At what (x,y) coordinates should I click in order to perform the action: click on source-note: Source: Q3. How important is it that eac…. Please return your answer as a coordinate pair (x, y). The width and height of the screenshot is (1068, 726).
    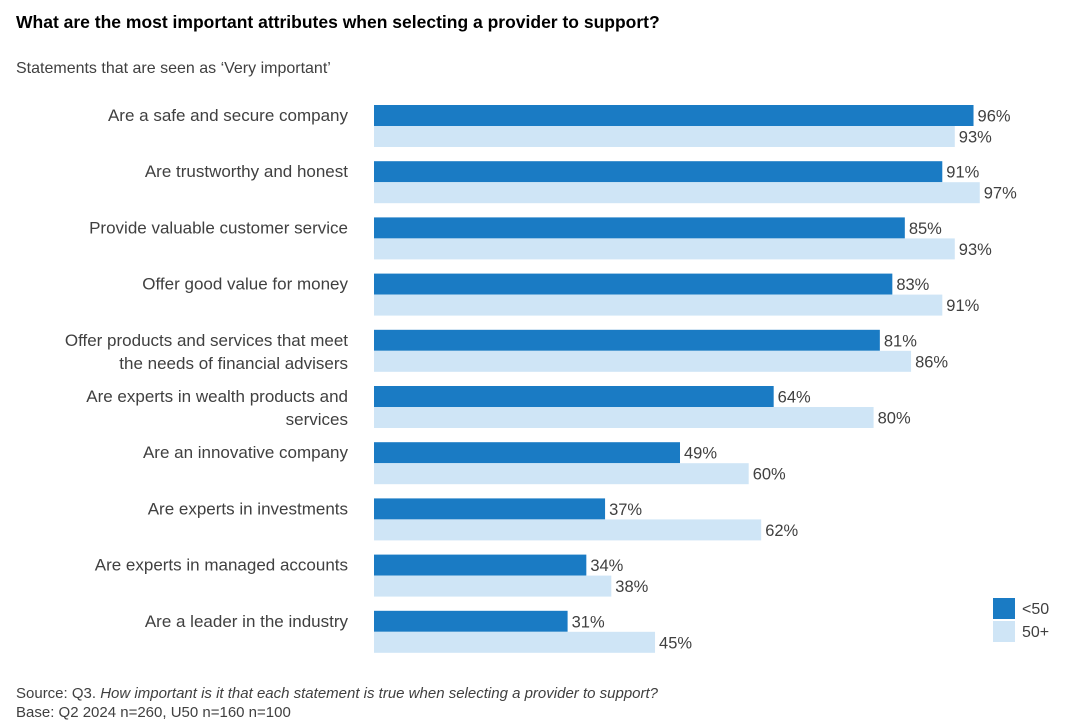
    Looking at the image, I should click on (337, 693).